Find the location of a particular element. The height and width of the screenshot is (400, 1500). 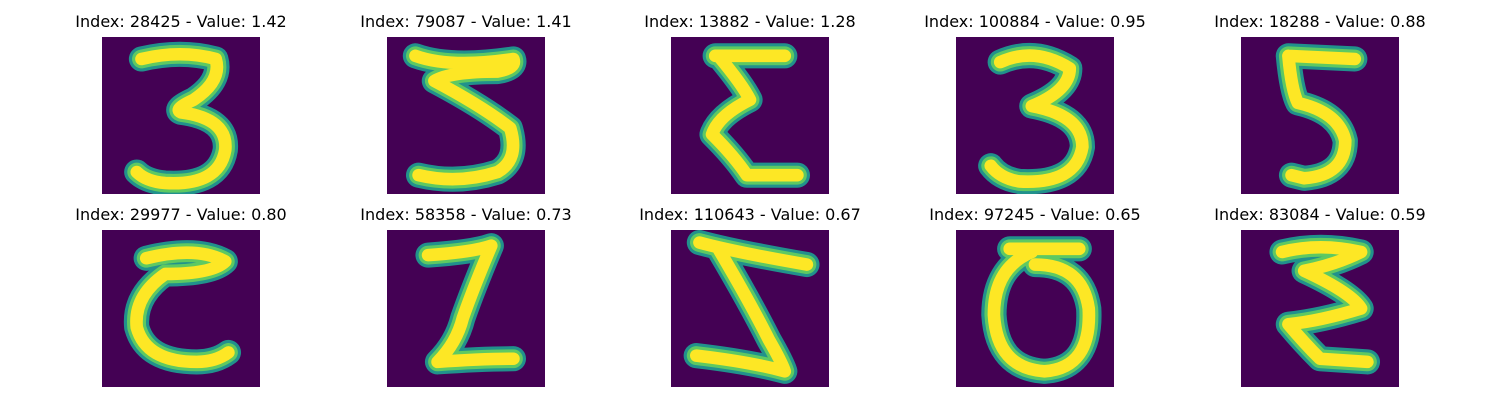

sample-tile: Index: 110643 - Value: 0.67 is located at coordinates (750, 296).